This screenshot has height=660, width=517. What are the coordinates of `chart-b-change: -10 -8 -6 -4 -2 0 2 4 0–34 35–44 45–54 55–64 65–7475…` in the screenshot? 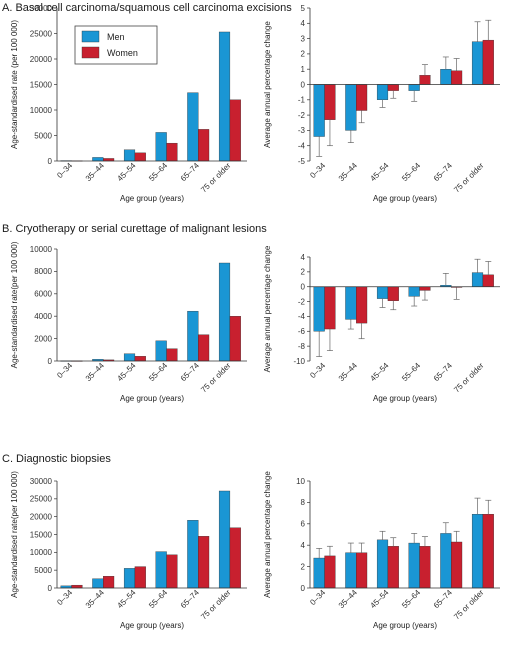 It's located at (381, 324).